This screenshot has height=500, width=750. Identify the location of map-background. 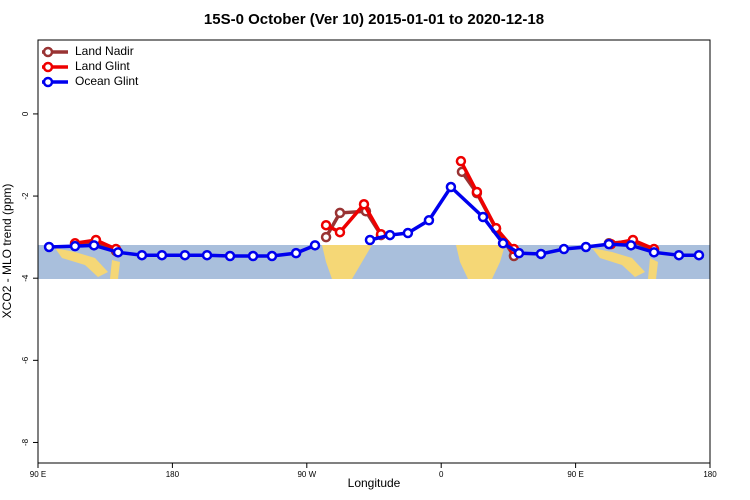
(374, 262).